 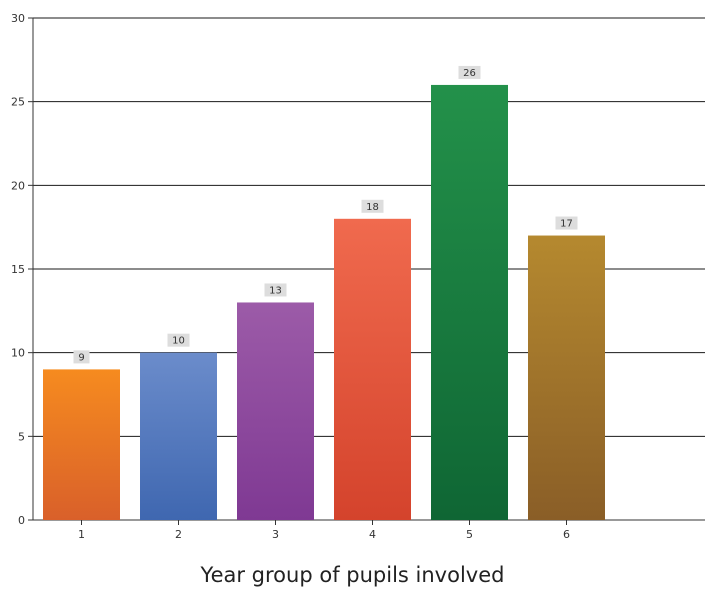 I want to click on data-label: 10, so click(x=178, y=341).